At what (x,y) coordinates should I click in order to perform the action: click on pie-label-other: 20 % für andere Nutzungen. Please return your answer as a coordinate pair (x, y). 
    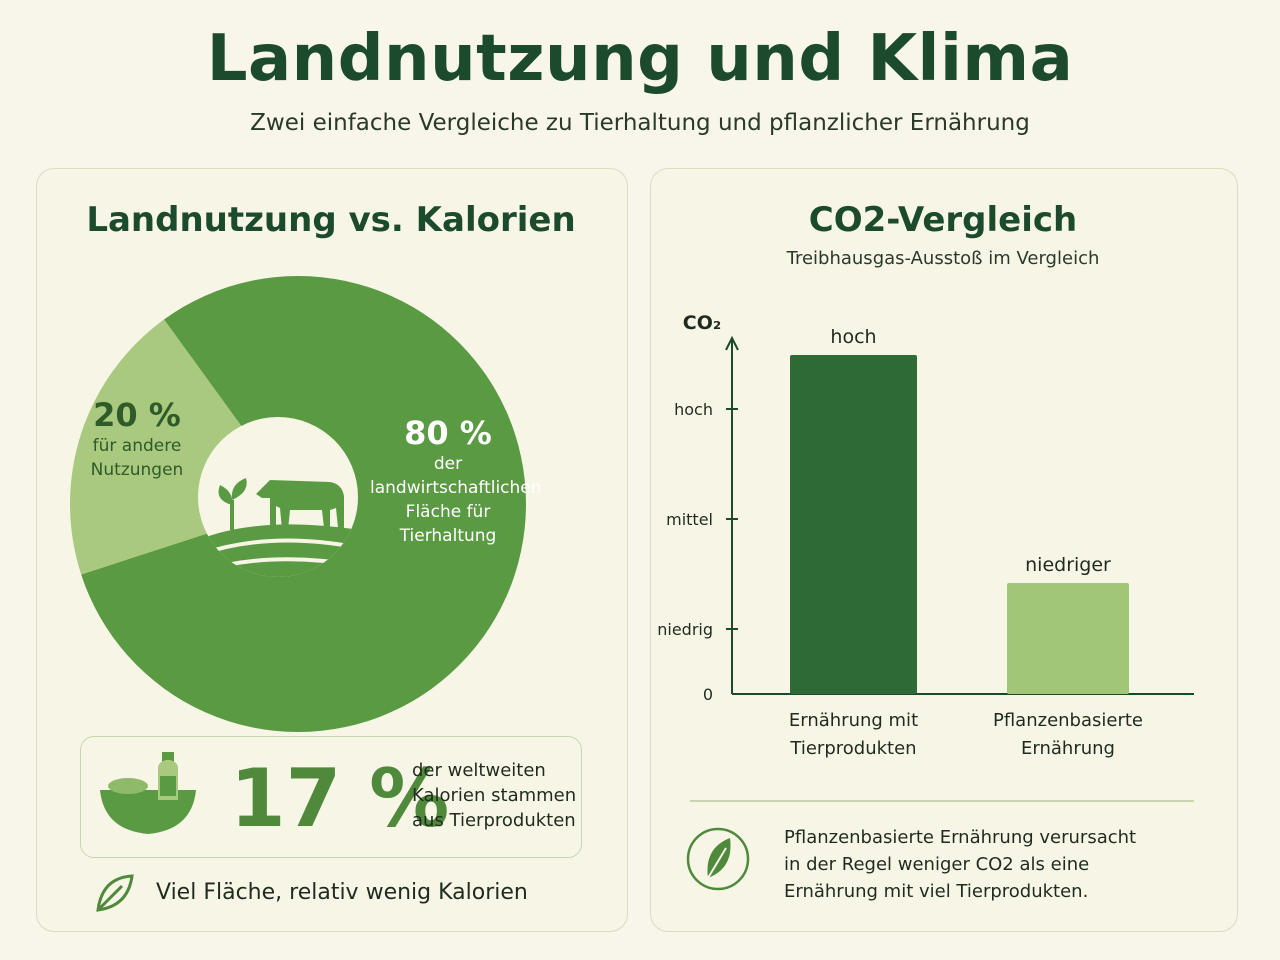
    Looking at the image, I should click on (137, 439).